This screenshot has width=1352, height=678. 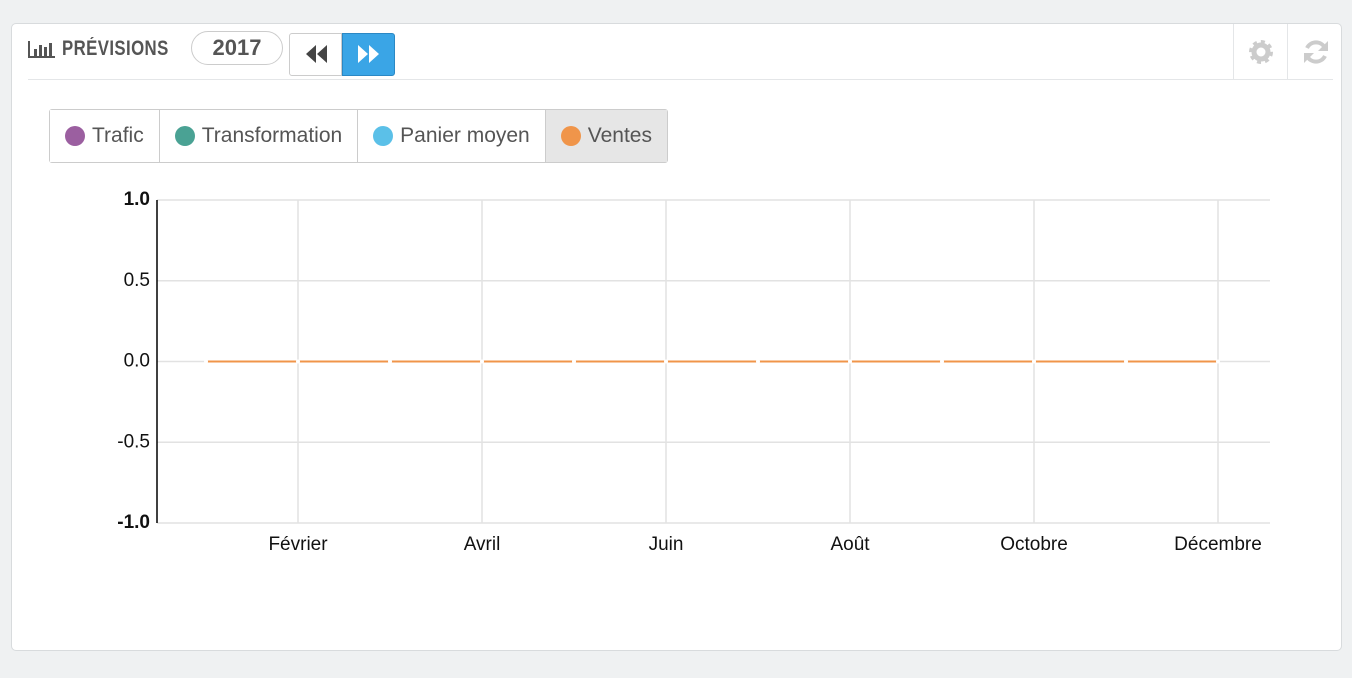 I want to click on x-tick-label: Août, so click(x=850, y=544).